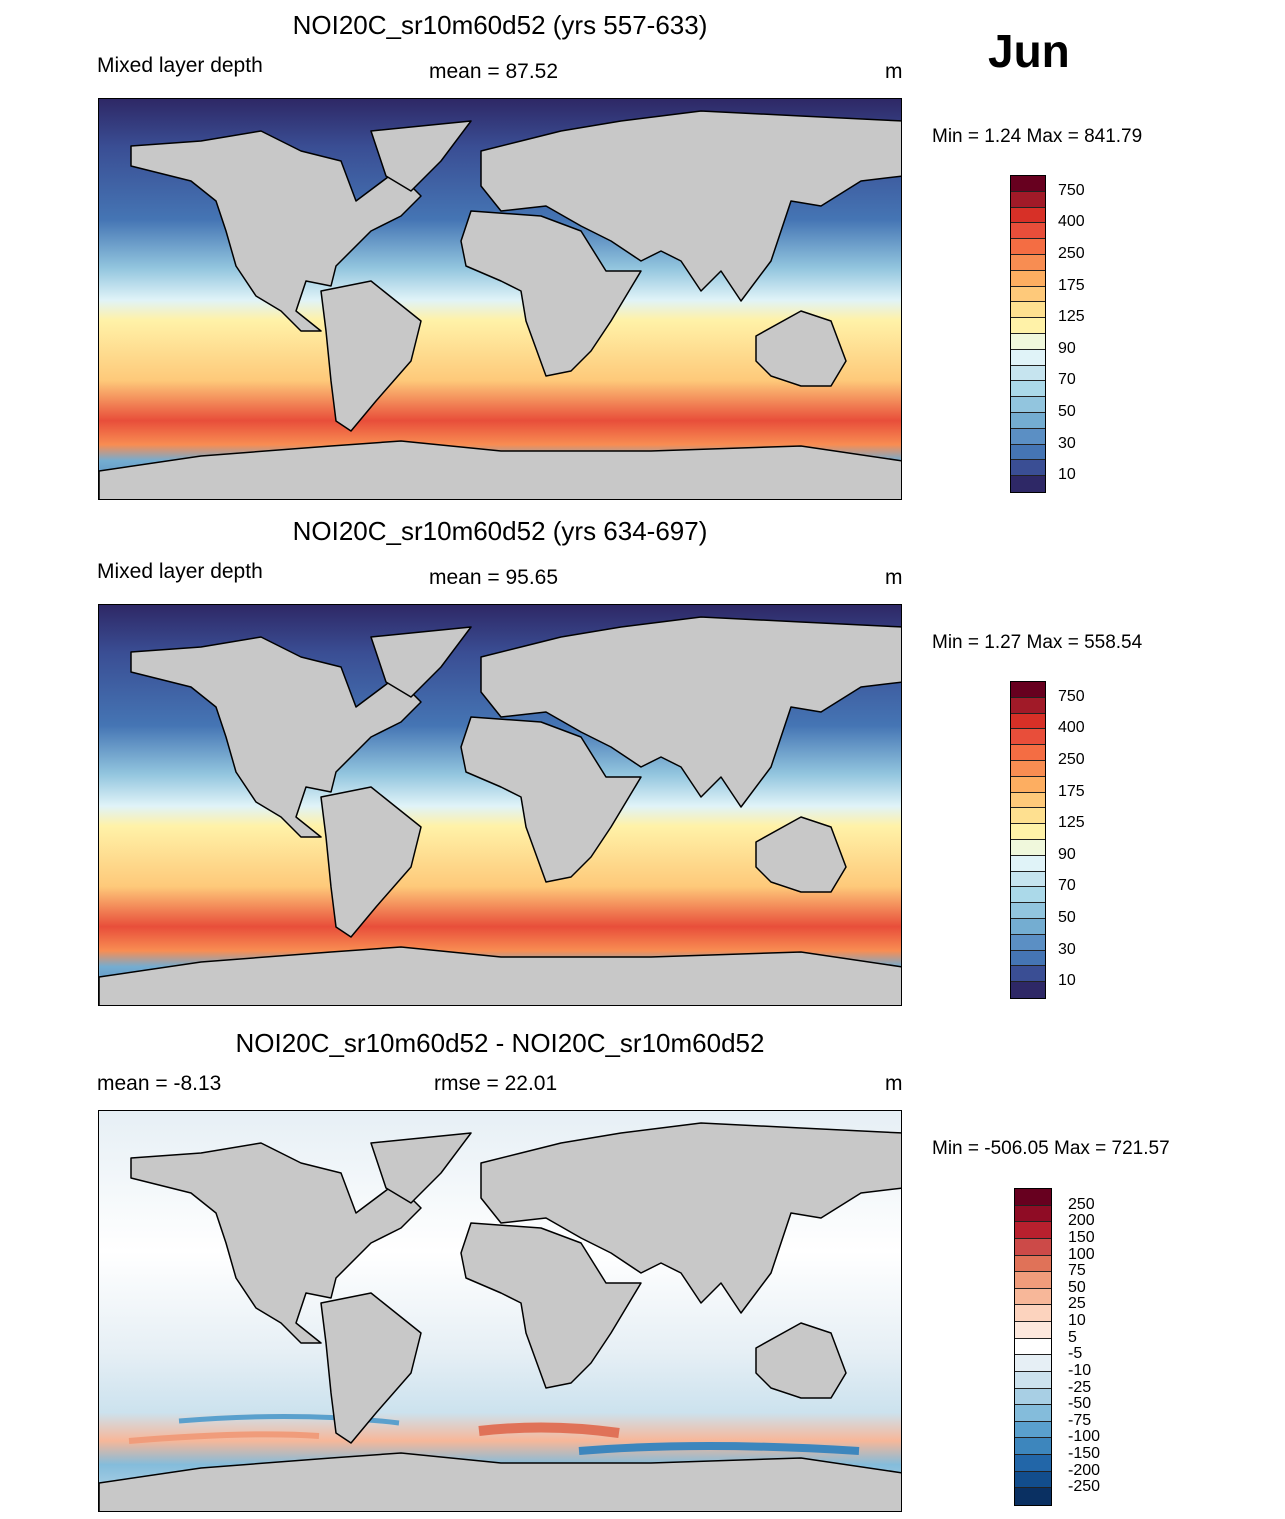 The height and width of the screenshot is (1519, 1285). I want to click on colorbar-label: -5, so click(1075, 1354).